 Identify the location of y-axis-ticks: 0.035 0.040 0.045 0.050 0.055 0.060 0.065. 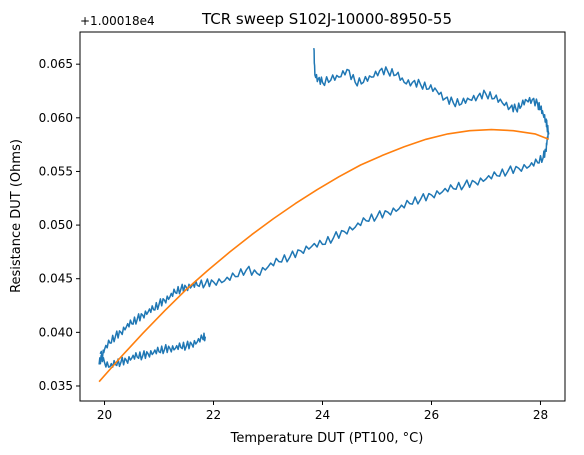
(59, 225).